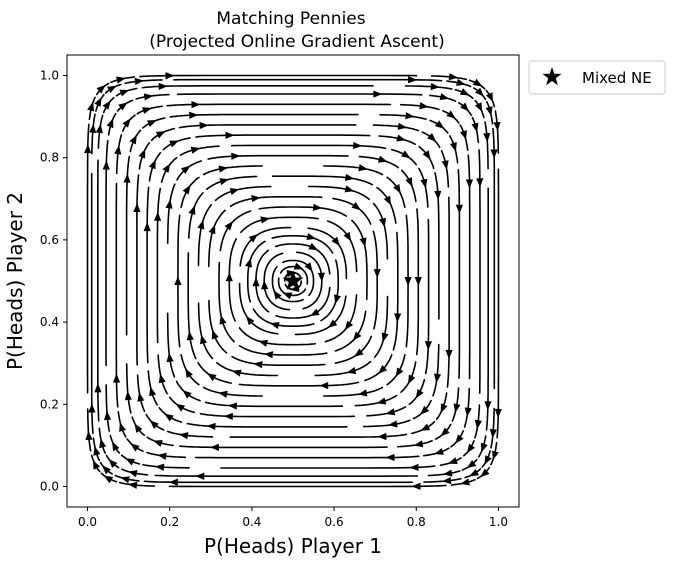 The width and height of the screenshot is (676, 567). I want to click on x-tick-label: 0.8, so click(416, 522).